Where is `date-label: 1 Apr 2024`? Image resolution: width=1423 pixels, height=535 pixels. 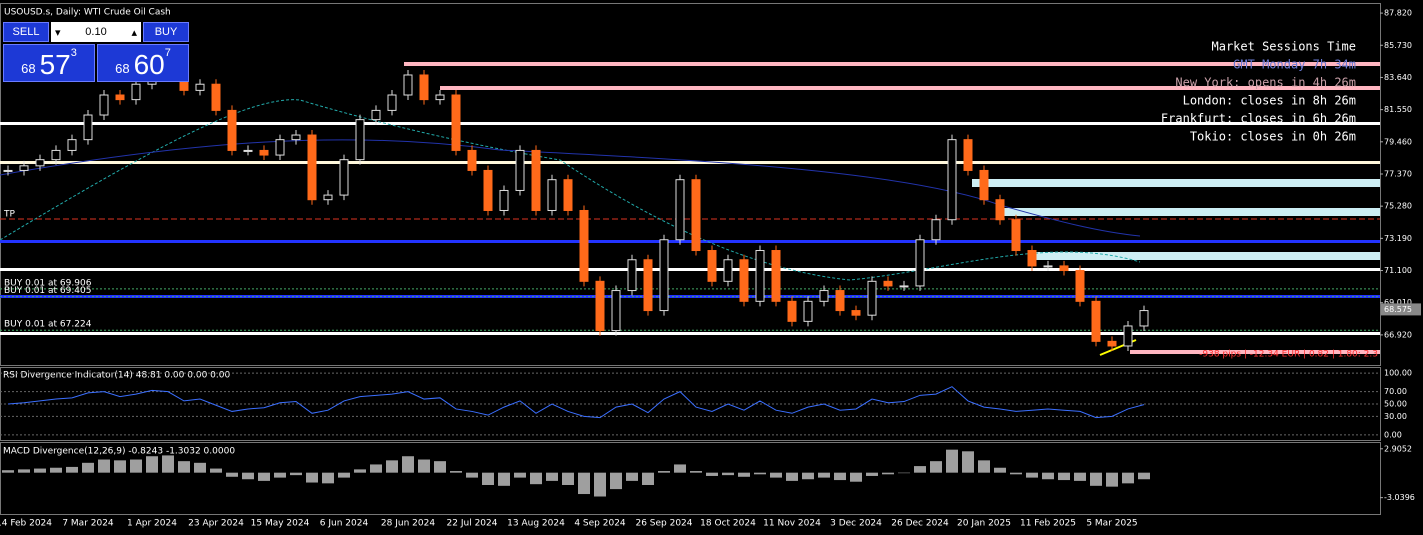
date-label: 1 Apr 2024 is located at coordinates (152, 524).